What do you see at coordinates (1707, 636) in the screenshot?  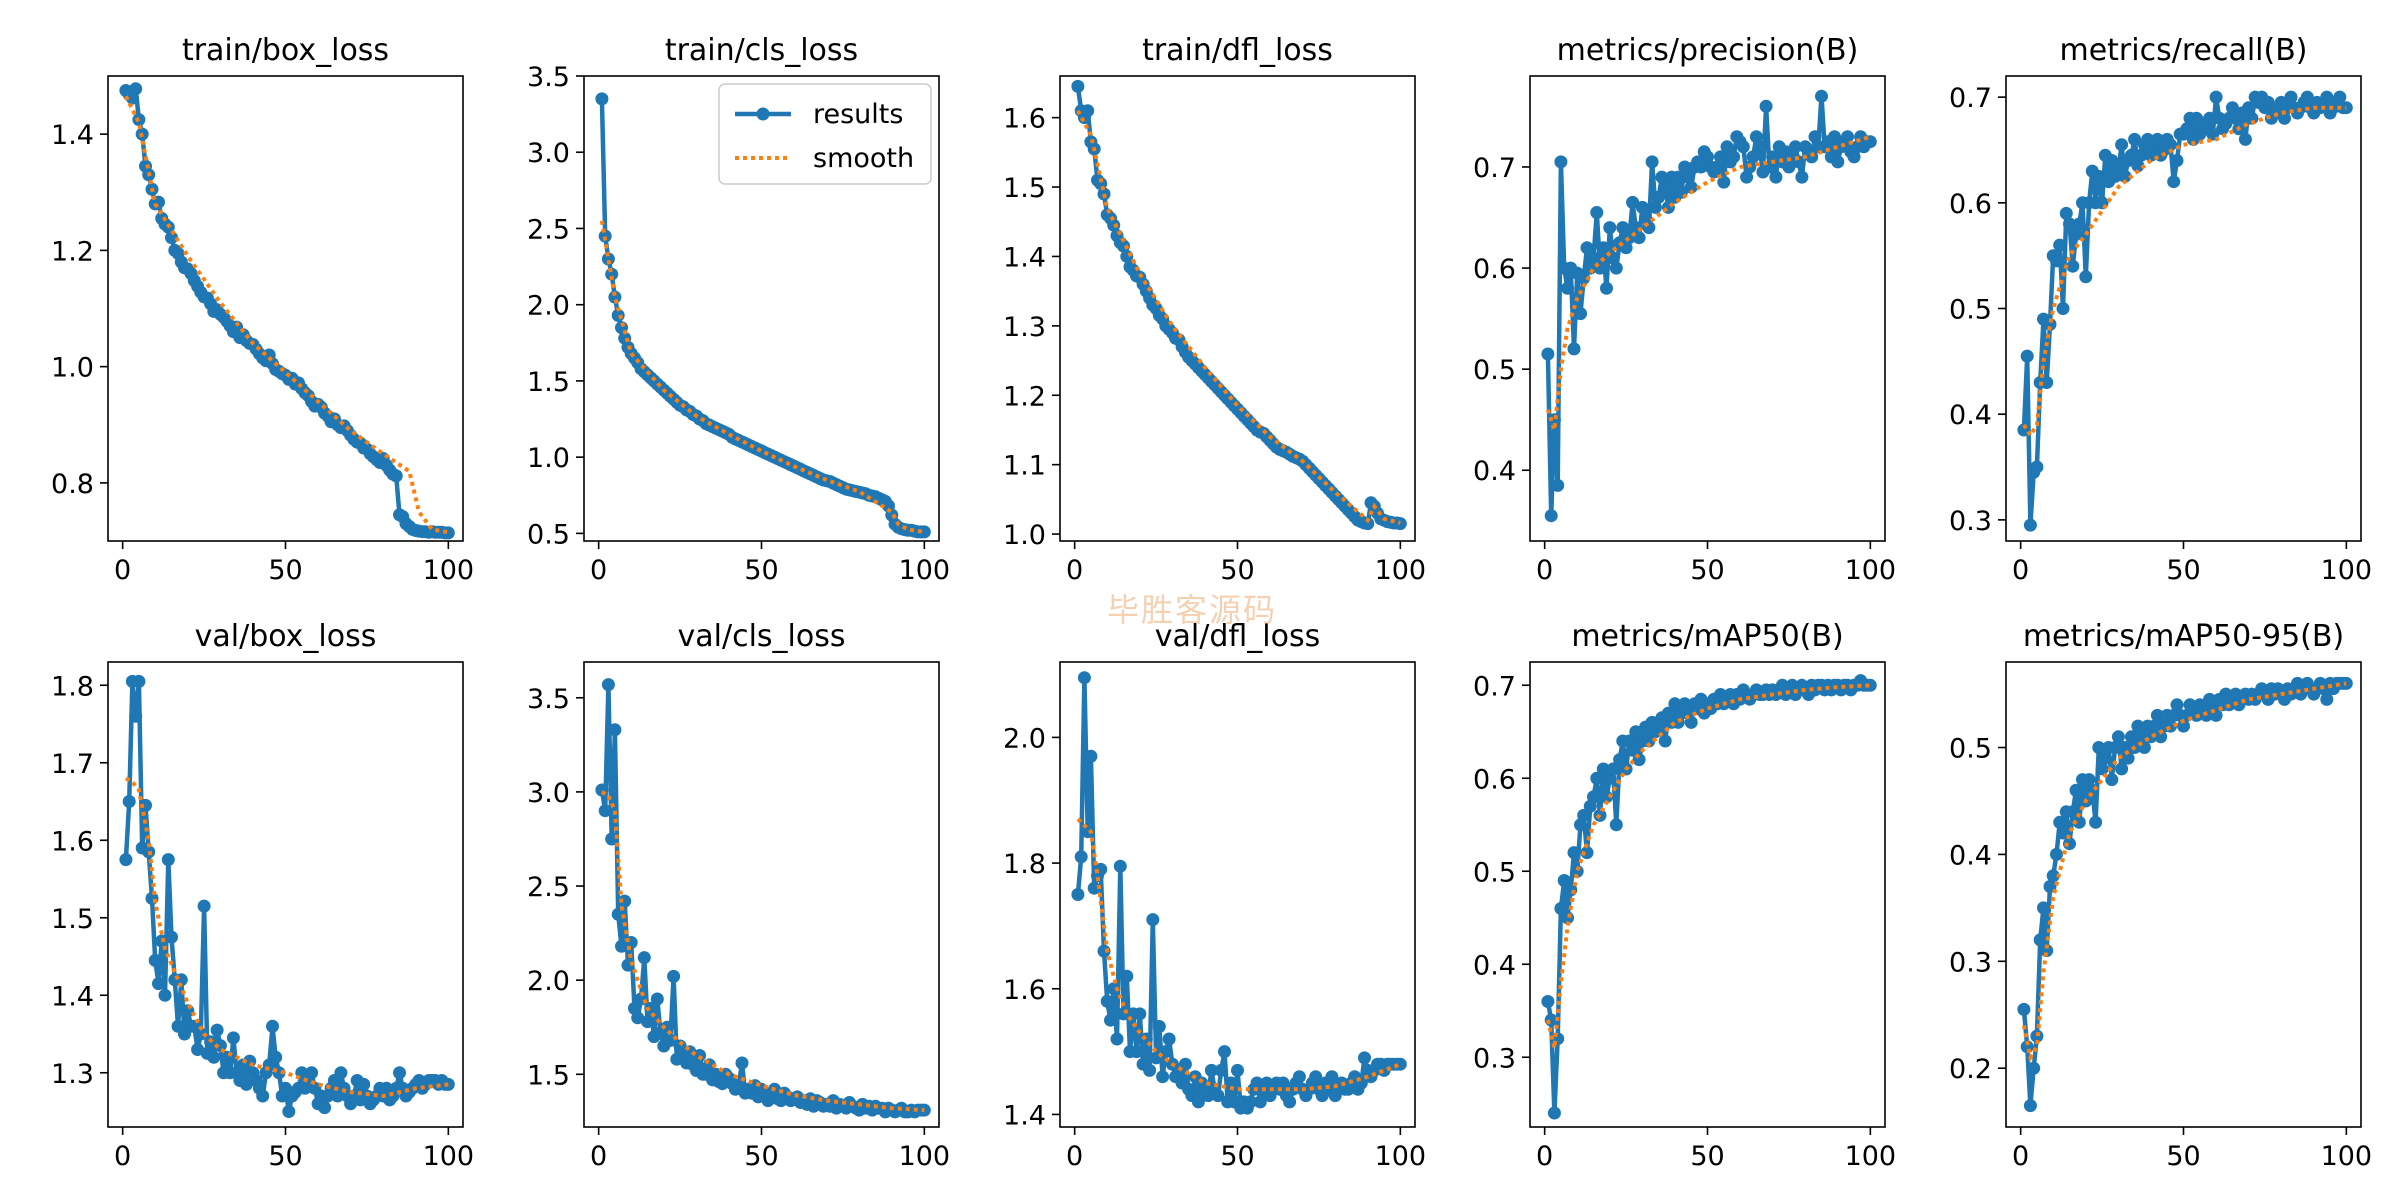 I see `subplot-title: metrics/mAP50(B)` at bounding box center [1707, 636].